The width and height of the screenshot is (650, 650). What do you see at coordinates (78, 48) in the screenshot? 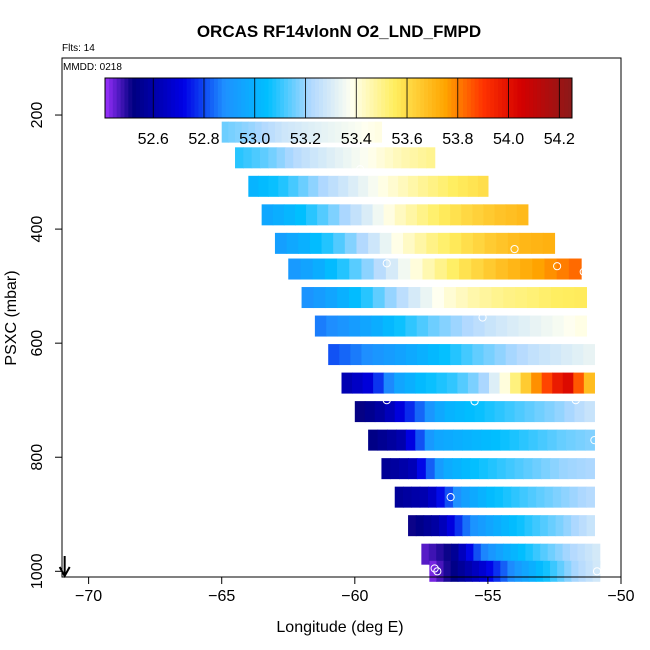
I see `flights-label: Flts: 14` at bounding box center [78, 48].